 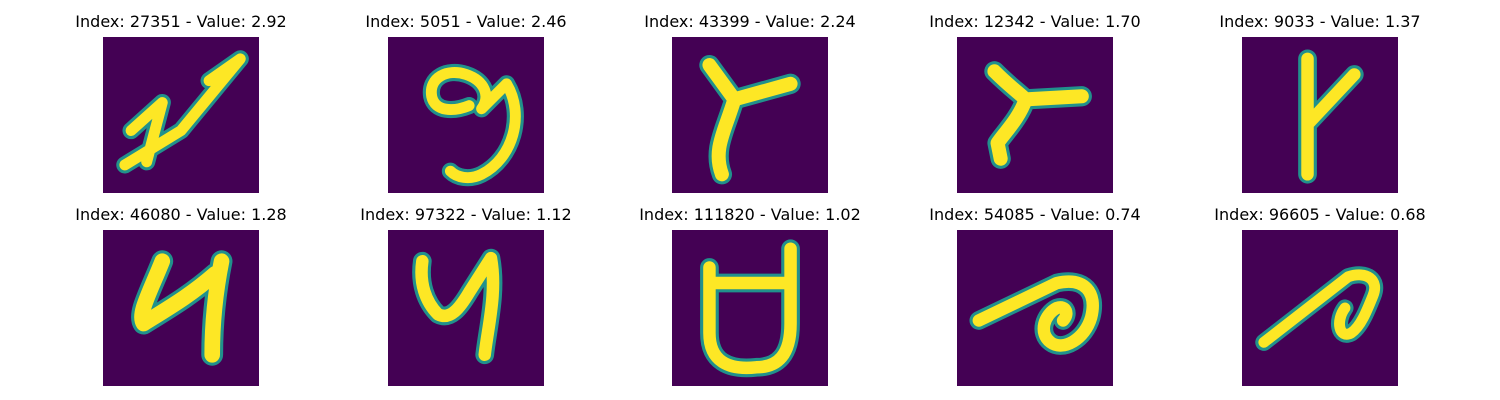 I want to click on panel-title: Index: 9033 - Value: 1.37, so click(x=1320, y=21).